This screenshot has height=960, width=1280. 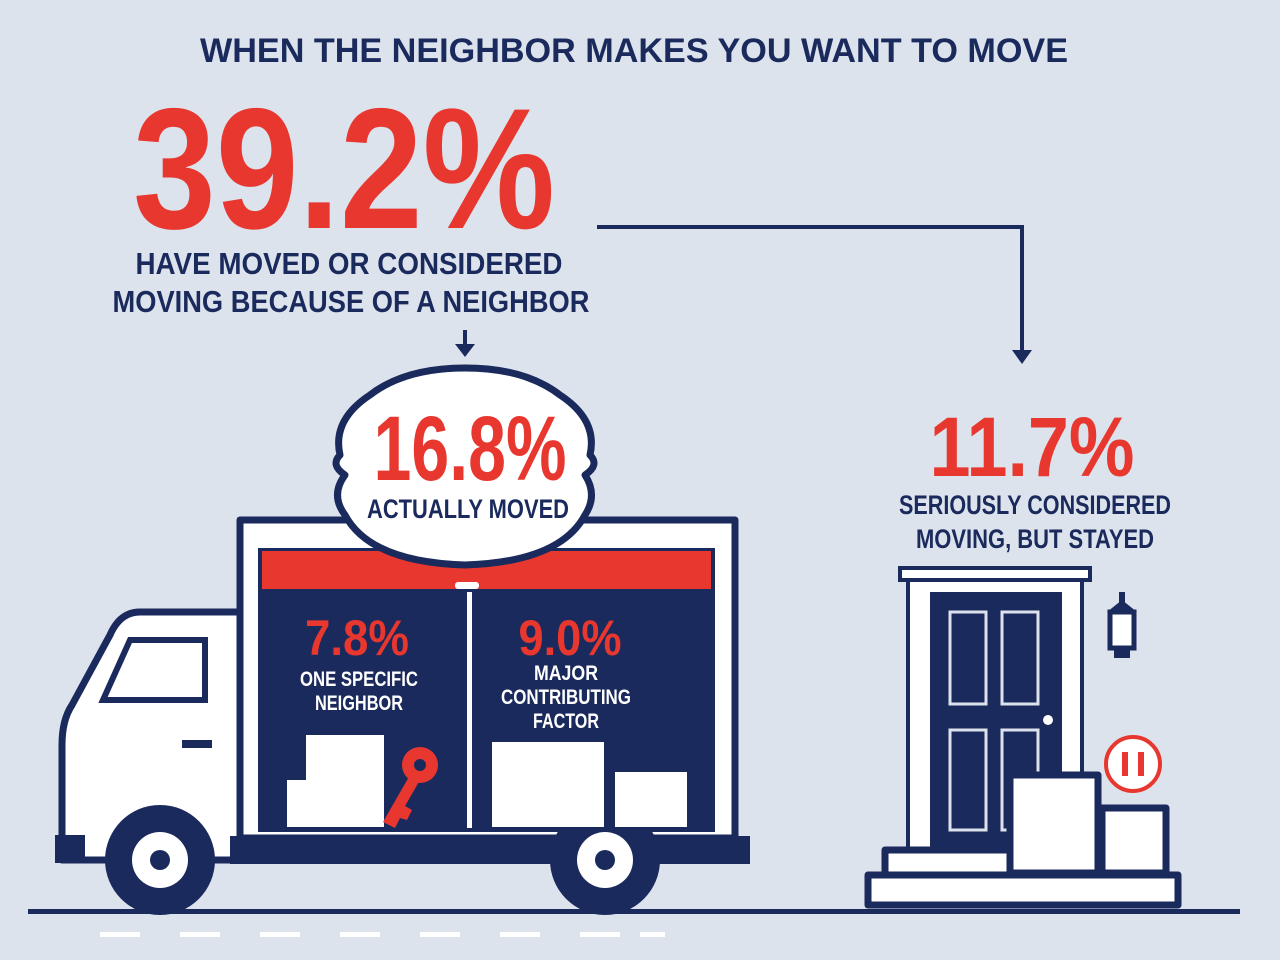 What do you see at coordinates (566, 697) in the screenshot?
I see `contributing-factor-label: CONTRIBUTING` at bounding box center [566, 697].